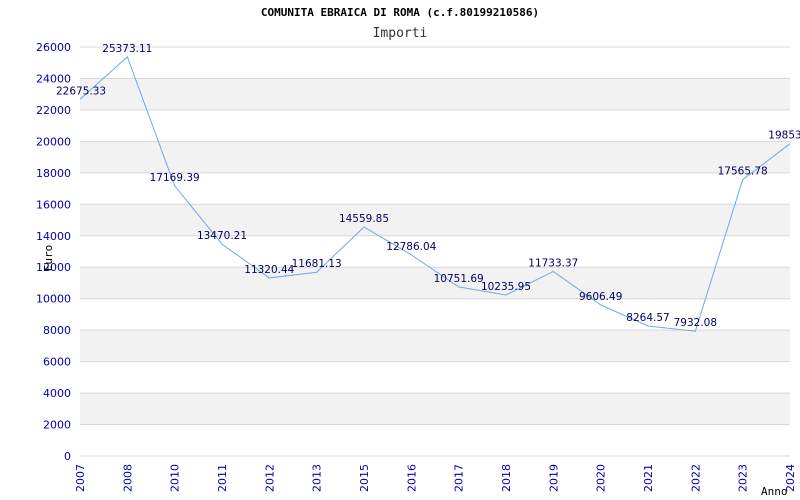 The height and width of the screenshot is (500, 800). Describe the element at coordinates (790, 478) in the screenshot. I see `x-tick-label: 2024` at that location.